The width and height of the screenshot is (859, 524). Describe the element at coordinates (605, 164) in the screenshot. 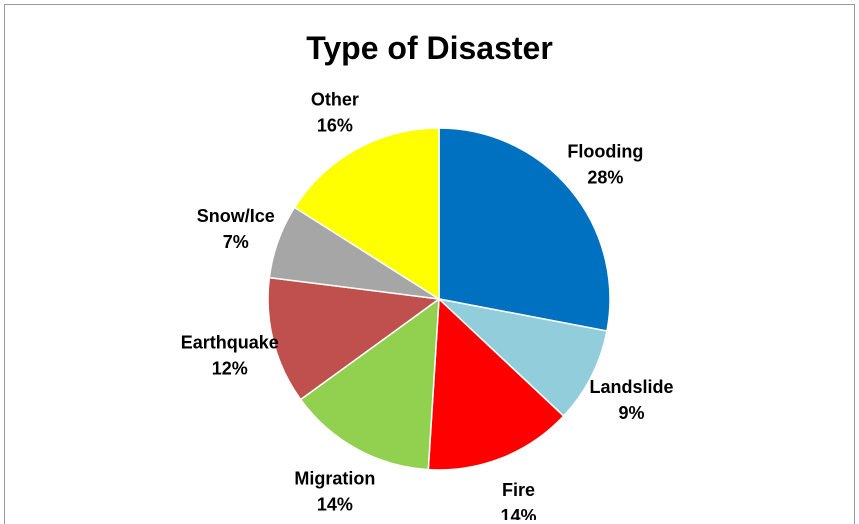

I see `slice-label-flooding: Flooding 28%` at that location.